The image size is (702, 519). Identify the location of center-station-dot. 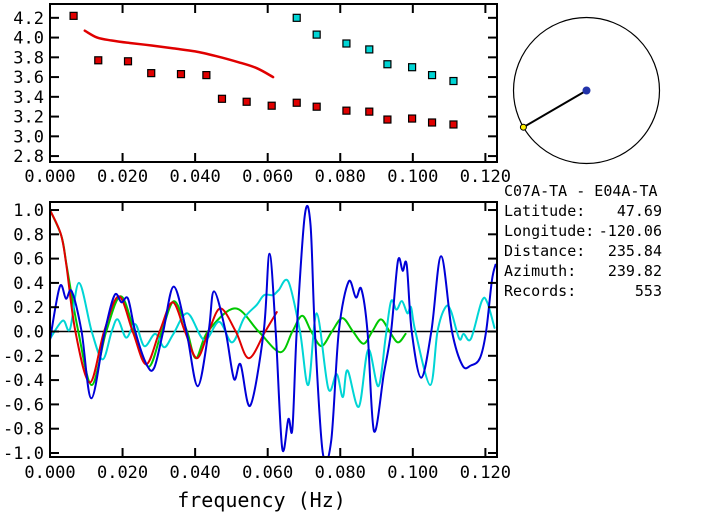
(586, 90).